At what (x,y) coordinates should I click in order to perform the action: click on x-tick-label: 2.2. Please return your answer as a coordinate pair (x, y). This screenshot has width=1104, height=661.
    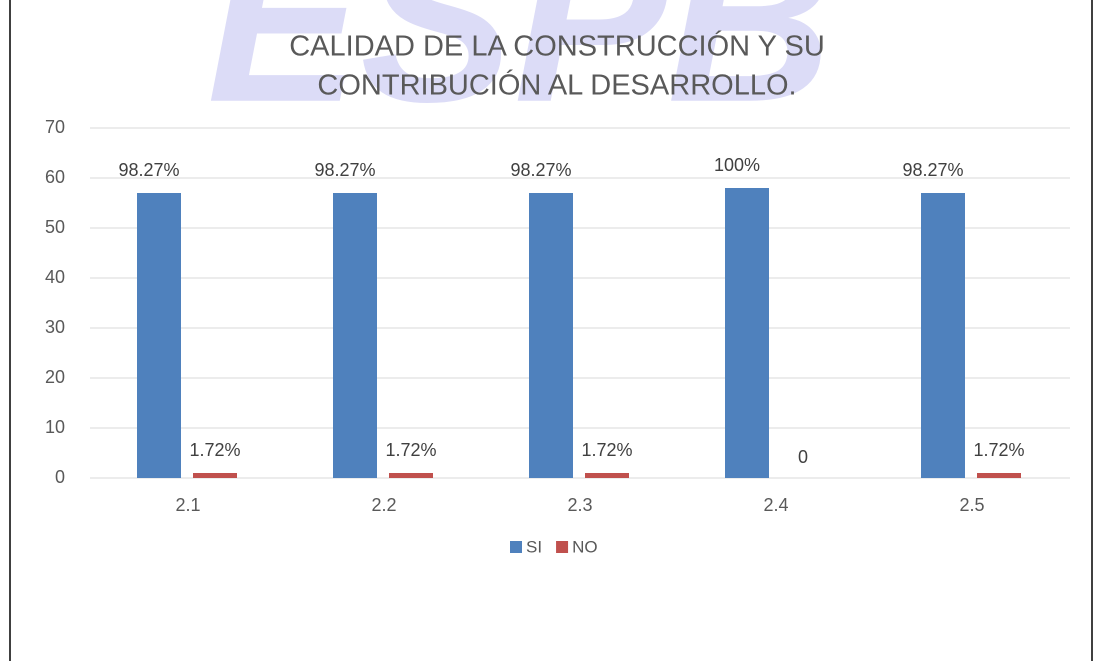
    Looking at the image, I should click on (383, 505).